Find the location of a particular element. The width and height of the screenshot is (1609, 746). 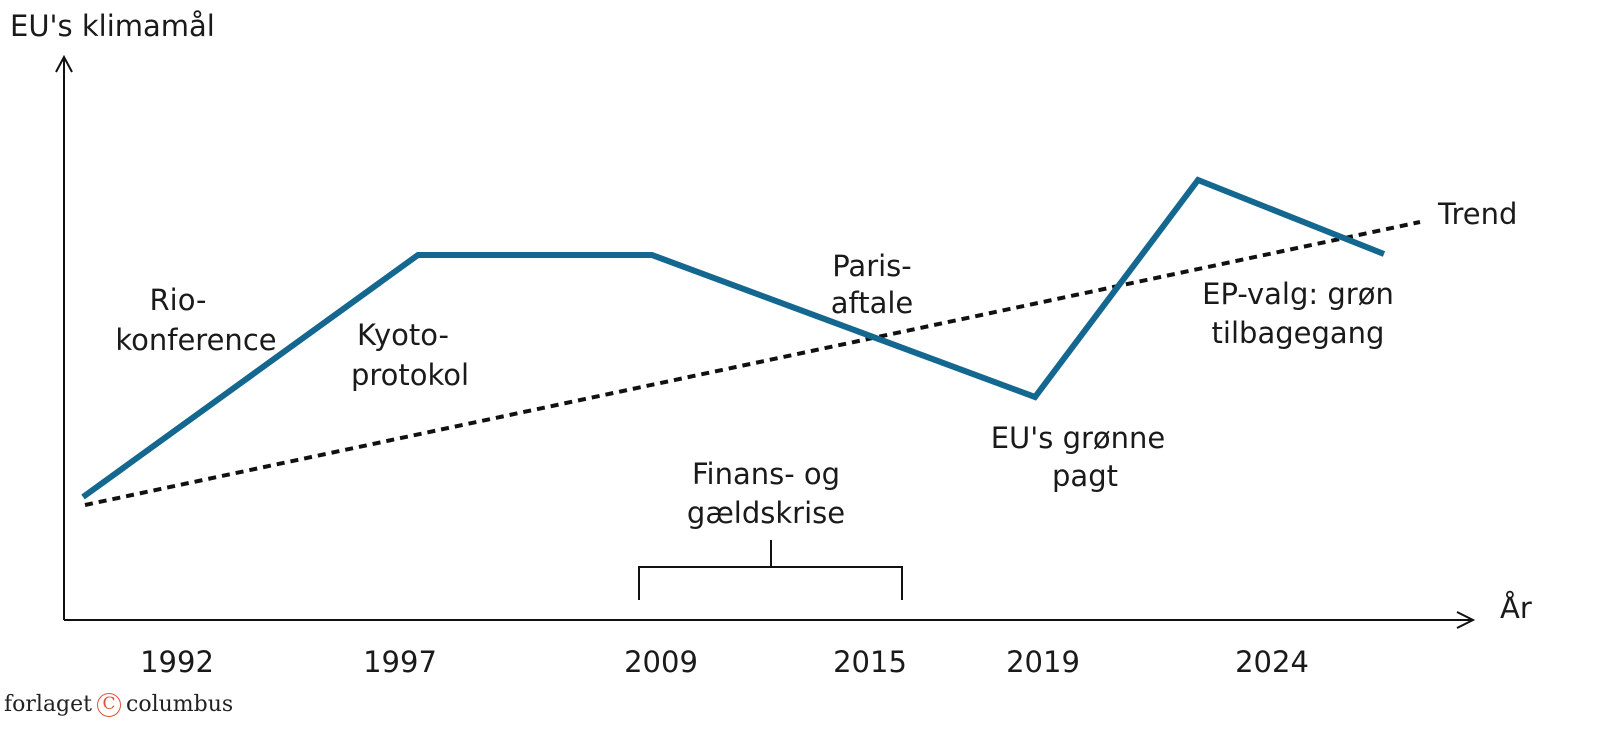

logo-text-left: forlaget is located at coordinates (48, 704).